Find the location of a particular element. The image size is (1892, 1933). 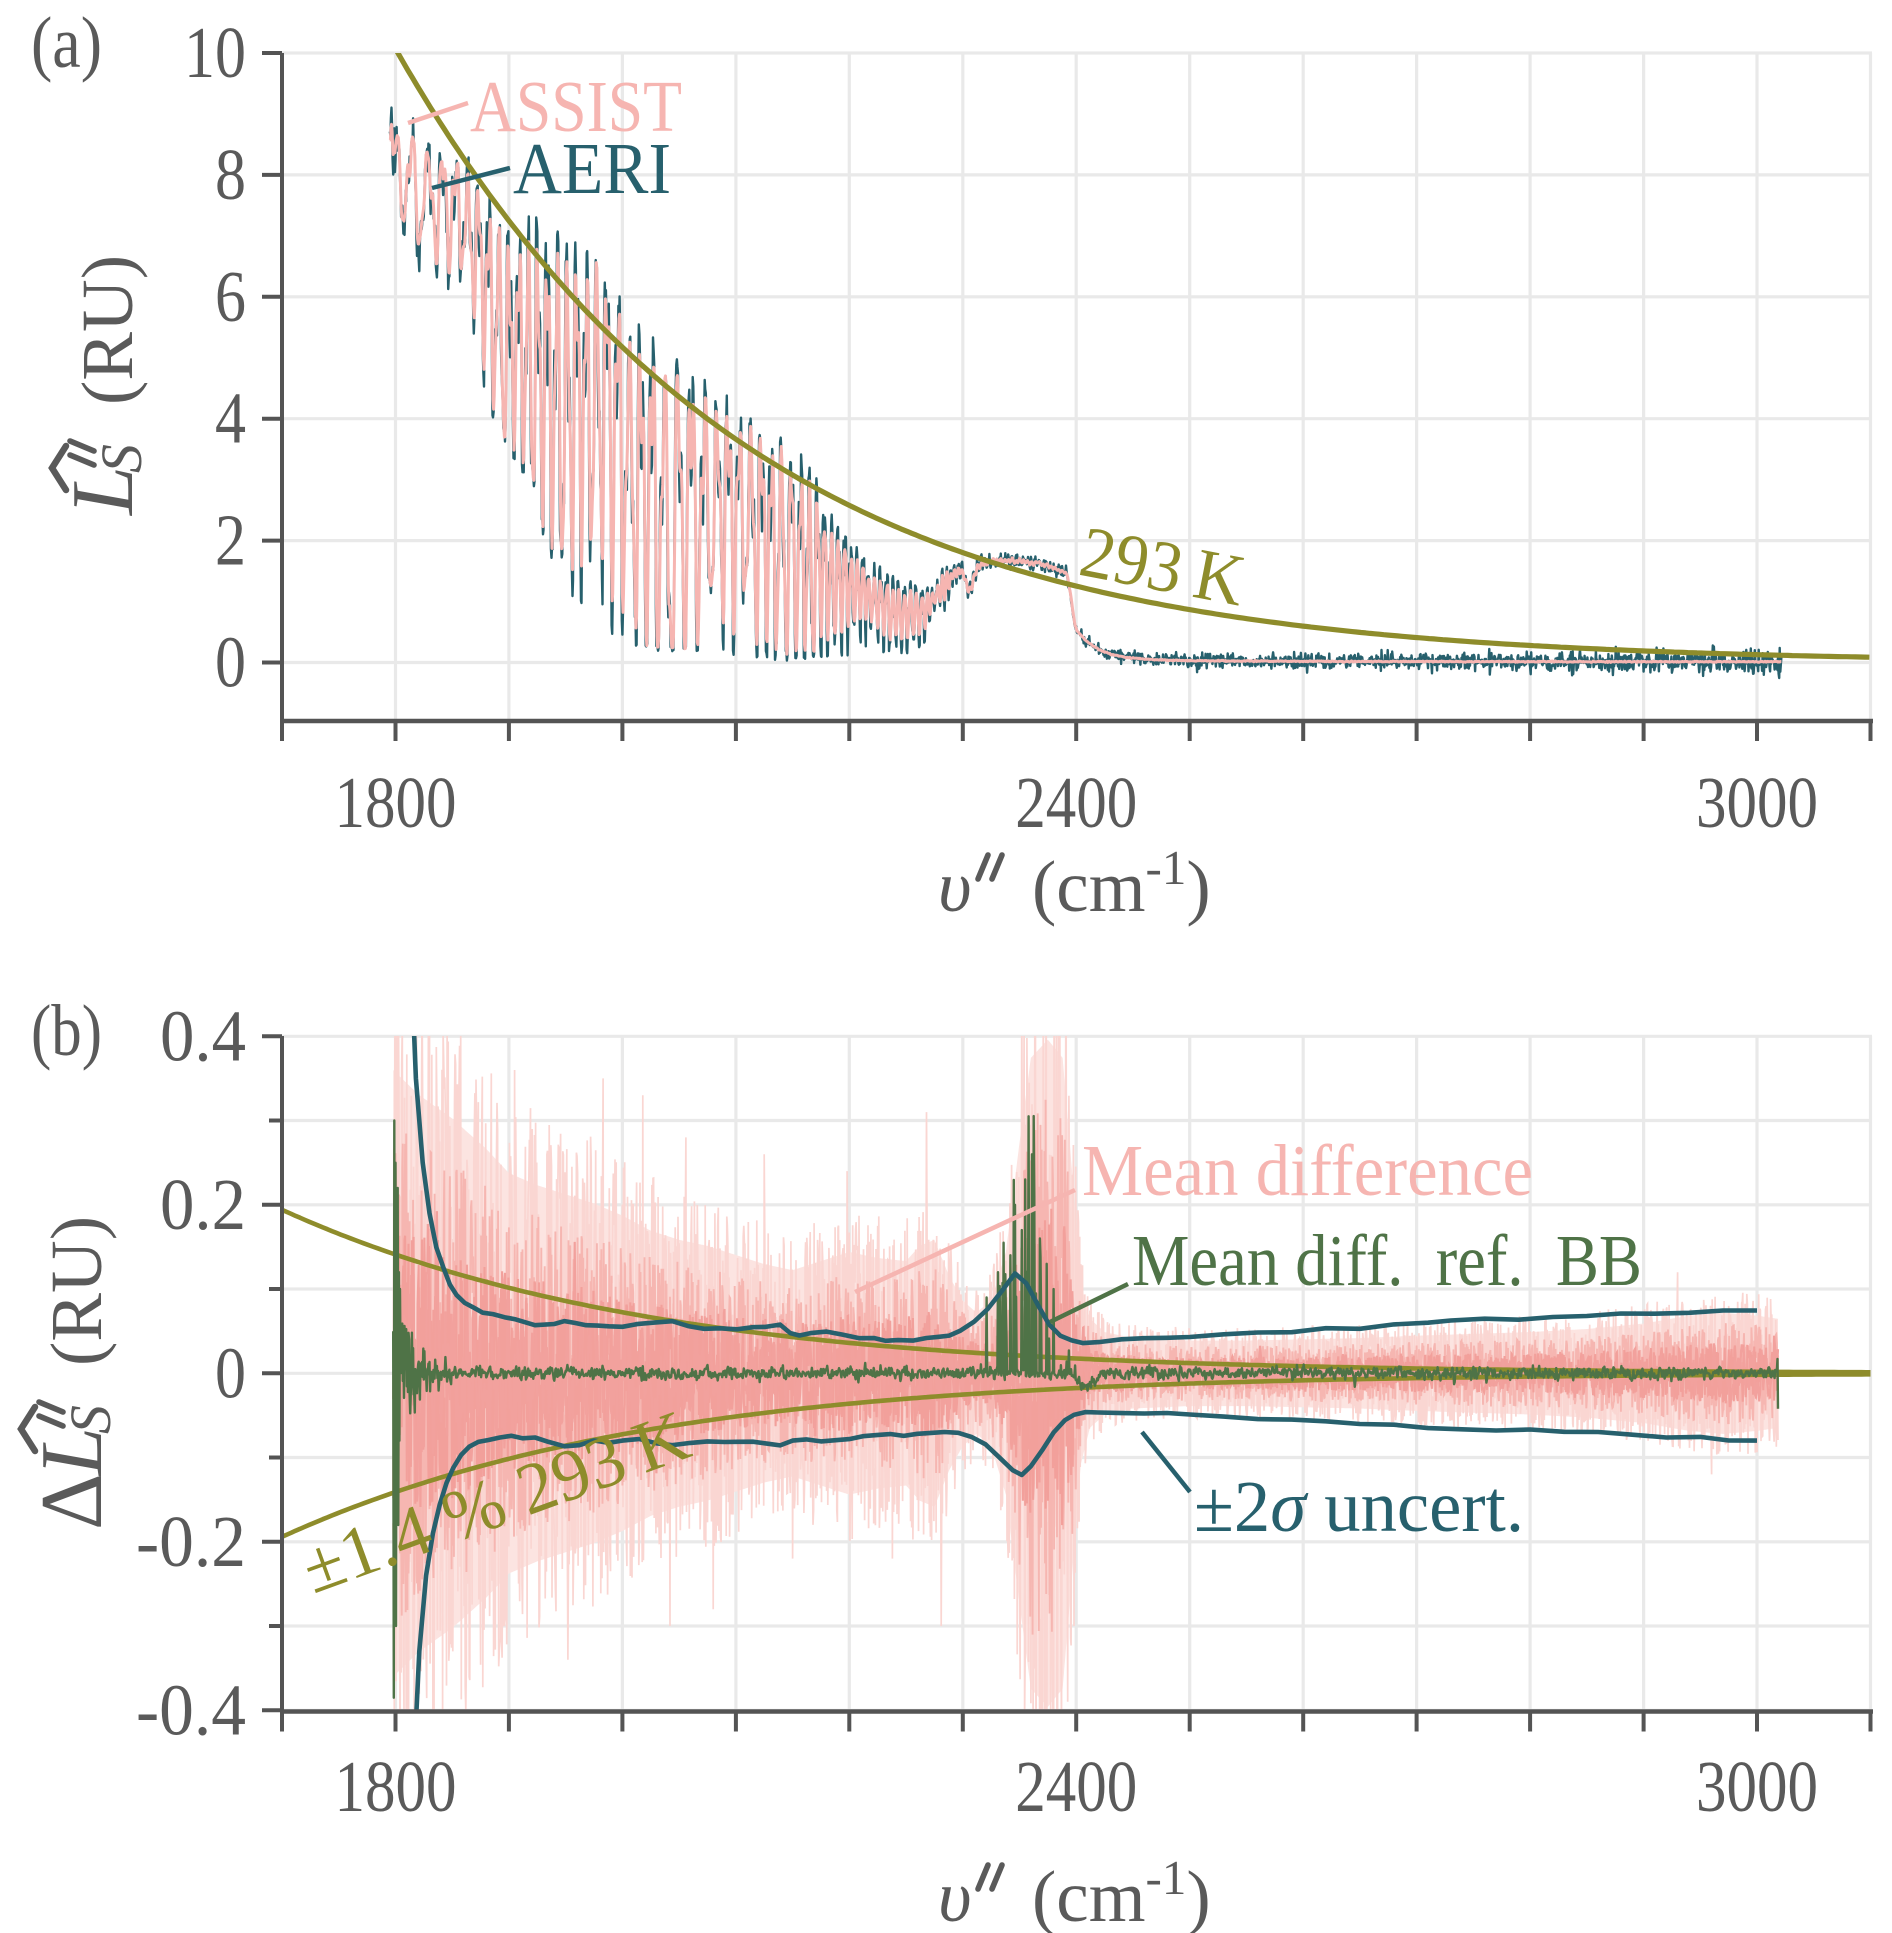

svg-text: Mean difference is located at coordinates (1307, 1170).